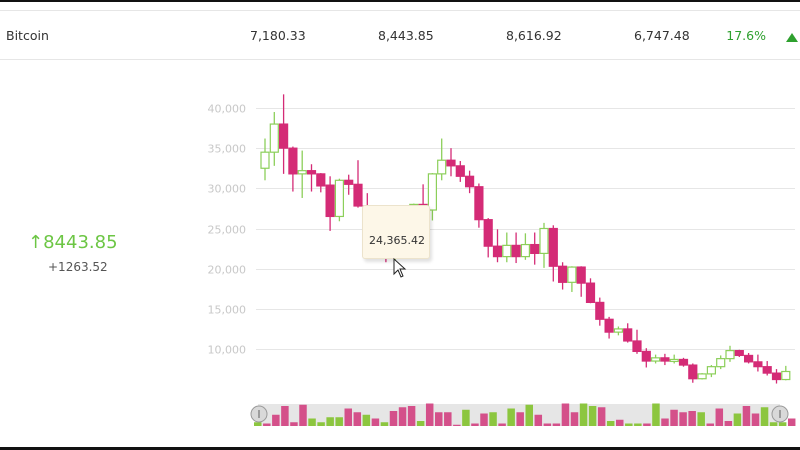 The width and height of the screenshot is (800, 450). What do you see at coordinates (227, 189) in the screenshot?
I see `y-axis-label: 30,000` at bounding box center [227, 189].